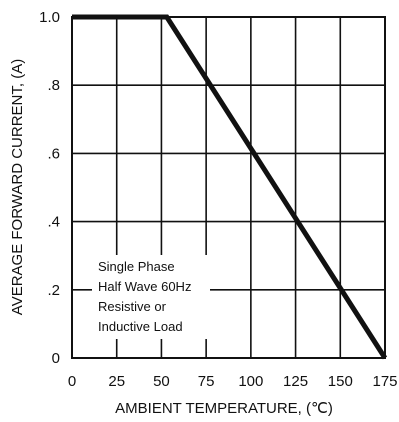 Image resolution: width=399 pixels, height=422 pixels. Describe the element at coordinates (295, 381) in the screenshot. I see `x-tick-label: 125` at that location.